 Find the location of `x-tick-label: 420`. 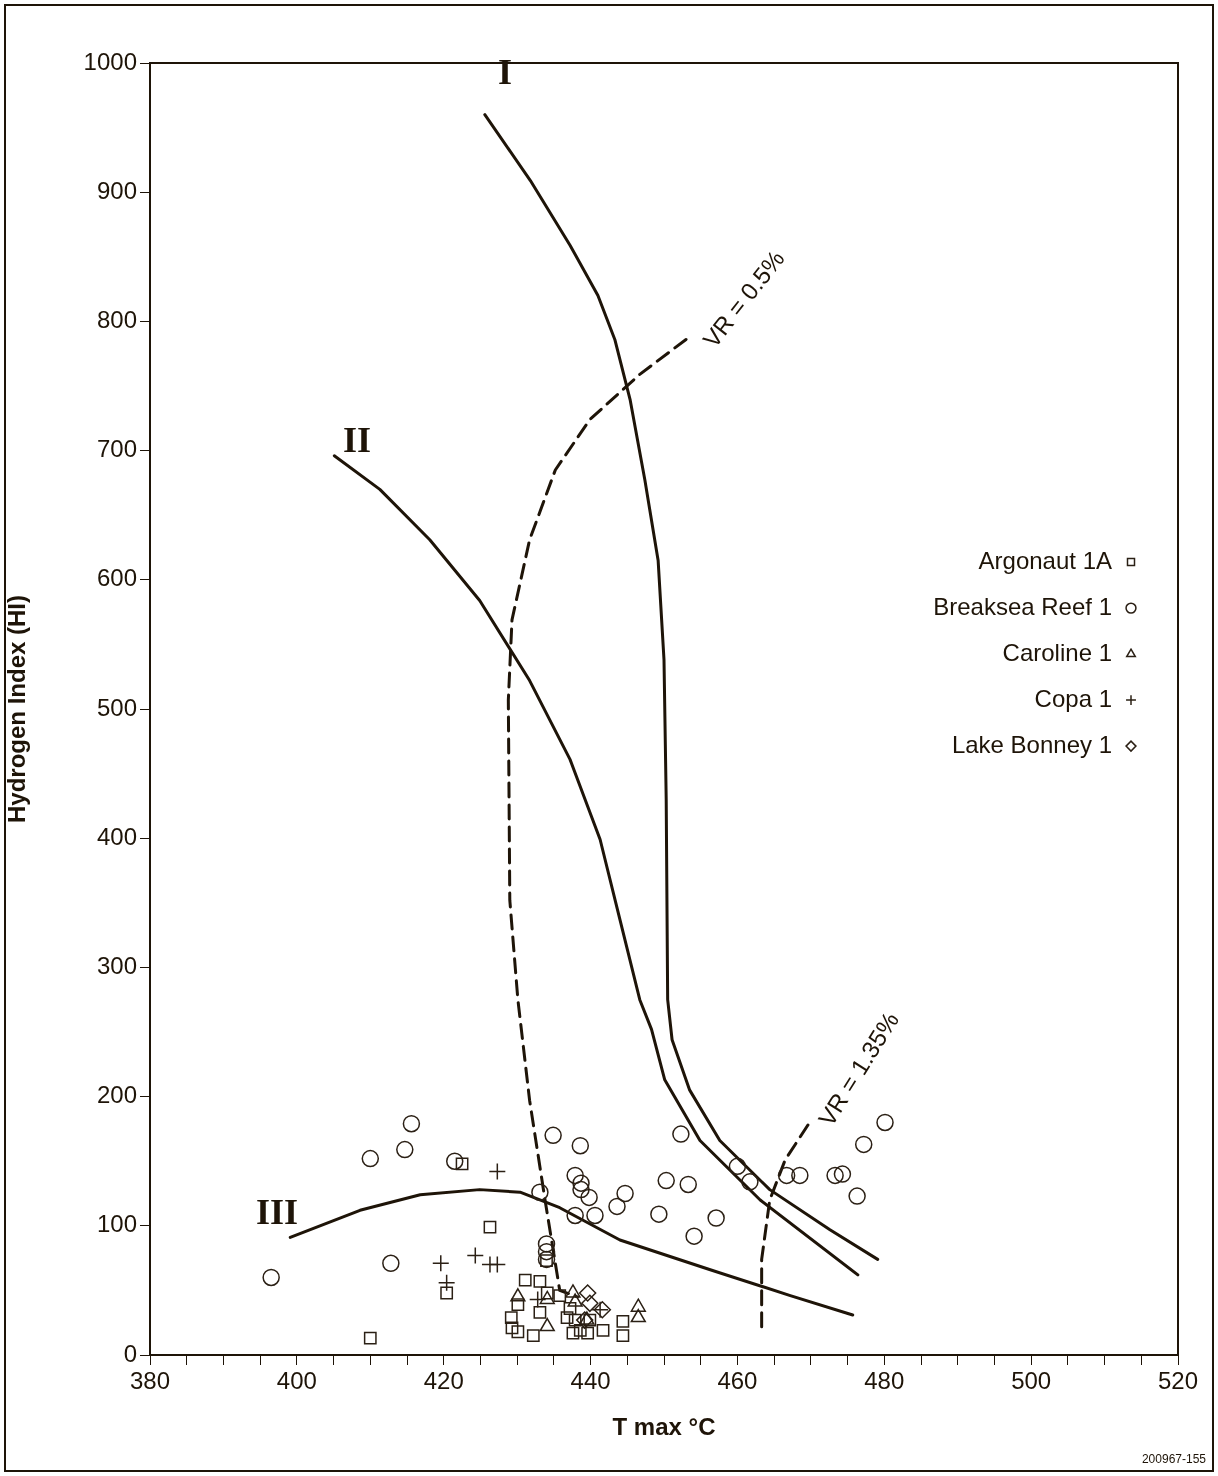

x-tick-label: 420 is located at coordinates (443, 1381).